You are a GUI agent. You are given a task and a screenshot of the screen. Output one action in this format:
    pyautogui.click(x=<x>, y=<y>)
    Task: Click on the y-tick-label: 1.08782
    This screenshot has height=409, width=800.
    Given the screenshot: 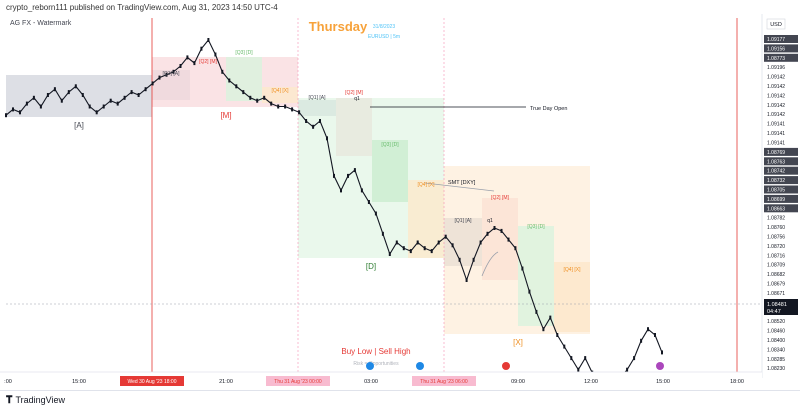 What is the action you would take?
    pyautogui.click(x=776, y=219)
    